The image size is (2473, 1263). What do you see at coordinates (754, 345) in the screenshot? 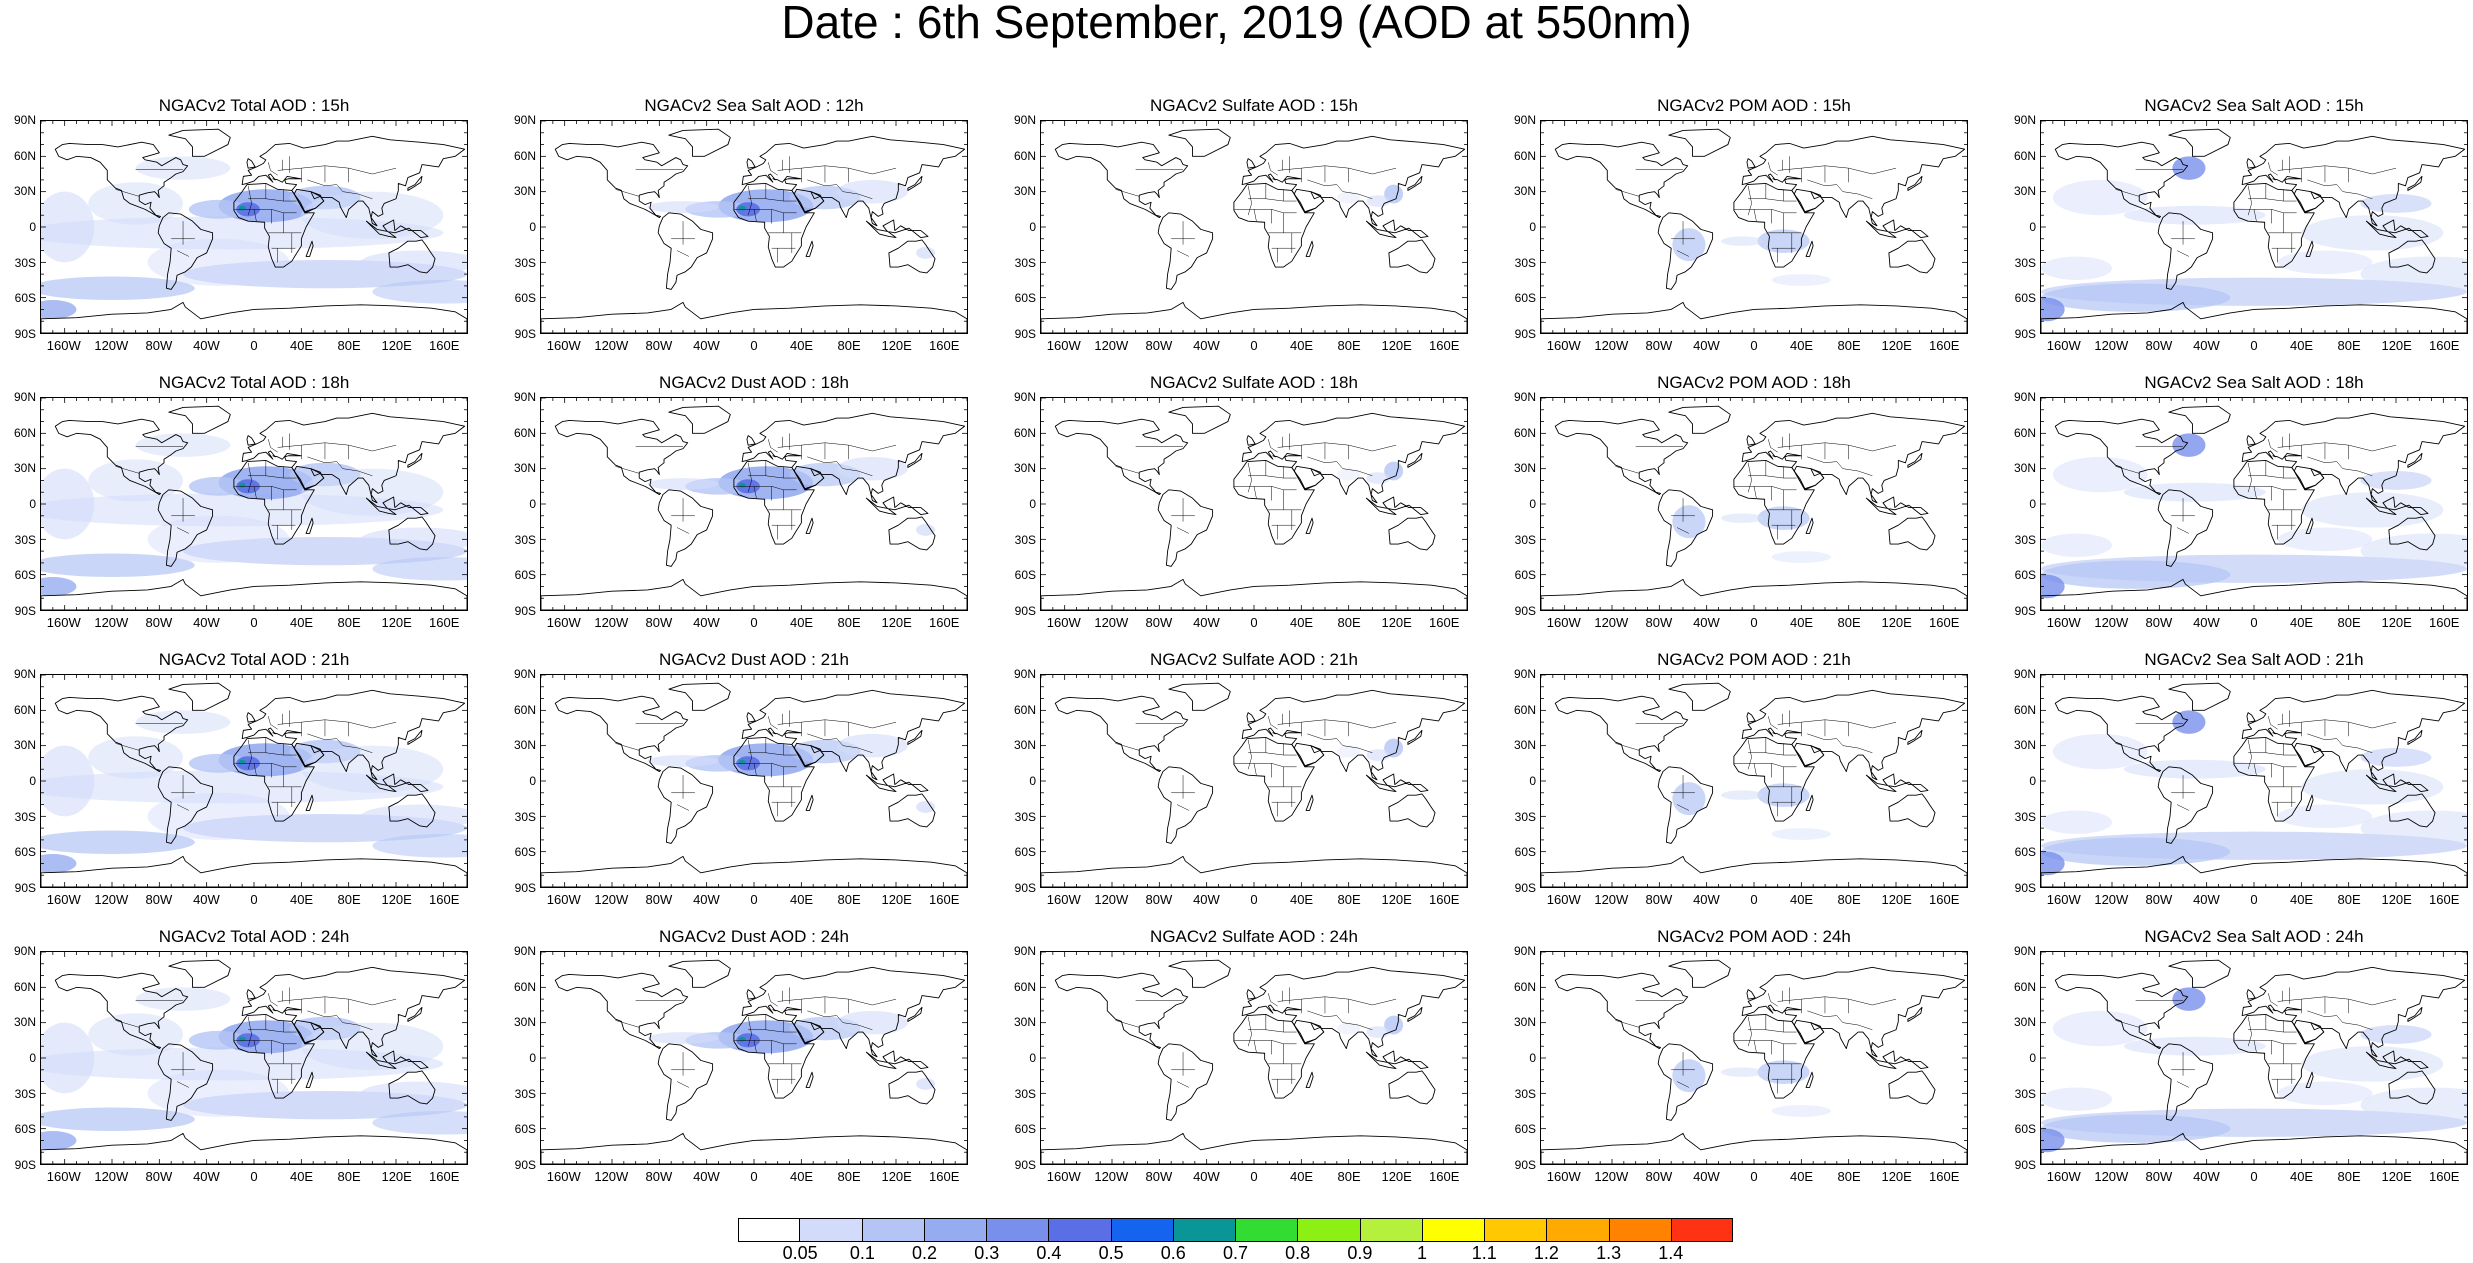
I see `lon-label: 0` at bounding box center [754, 345].